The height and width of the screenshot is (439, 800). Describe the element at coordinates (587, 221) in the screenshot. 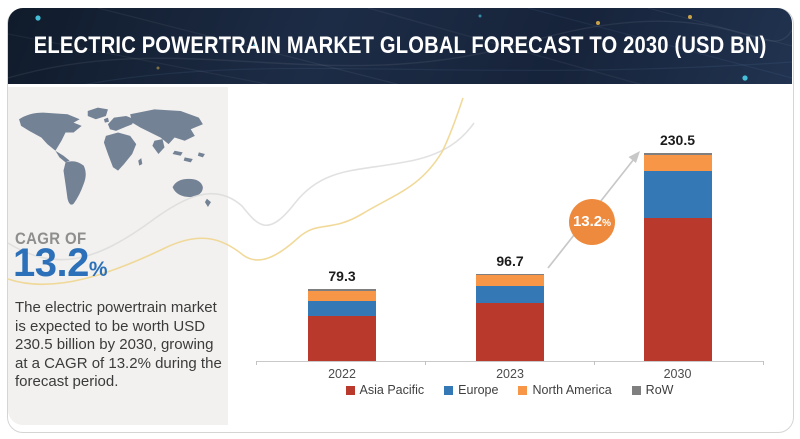

I see `growth-badge-value: 13.2` at that location.